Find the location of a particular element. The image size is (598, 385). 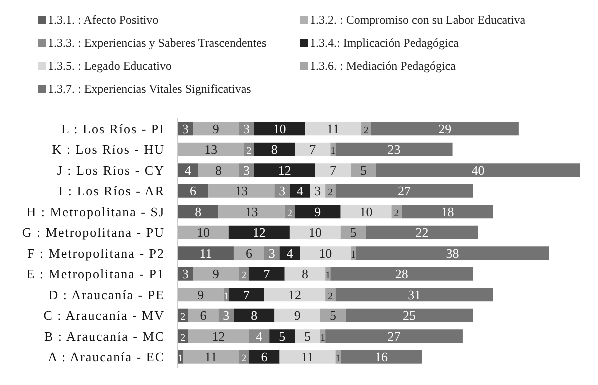

data-label: 16 is located at coordinates (382, 357).